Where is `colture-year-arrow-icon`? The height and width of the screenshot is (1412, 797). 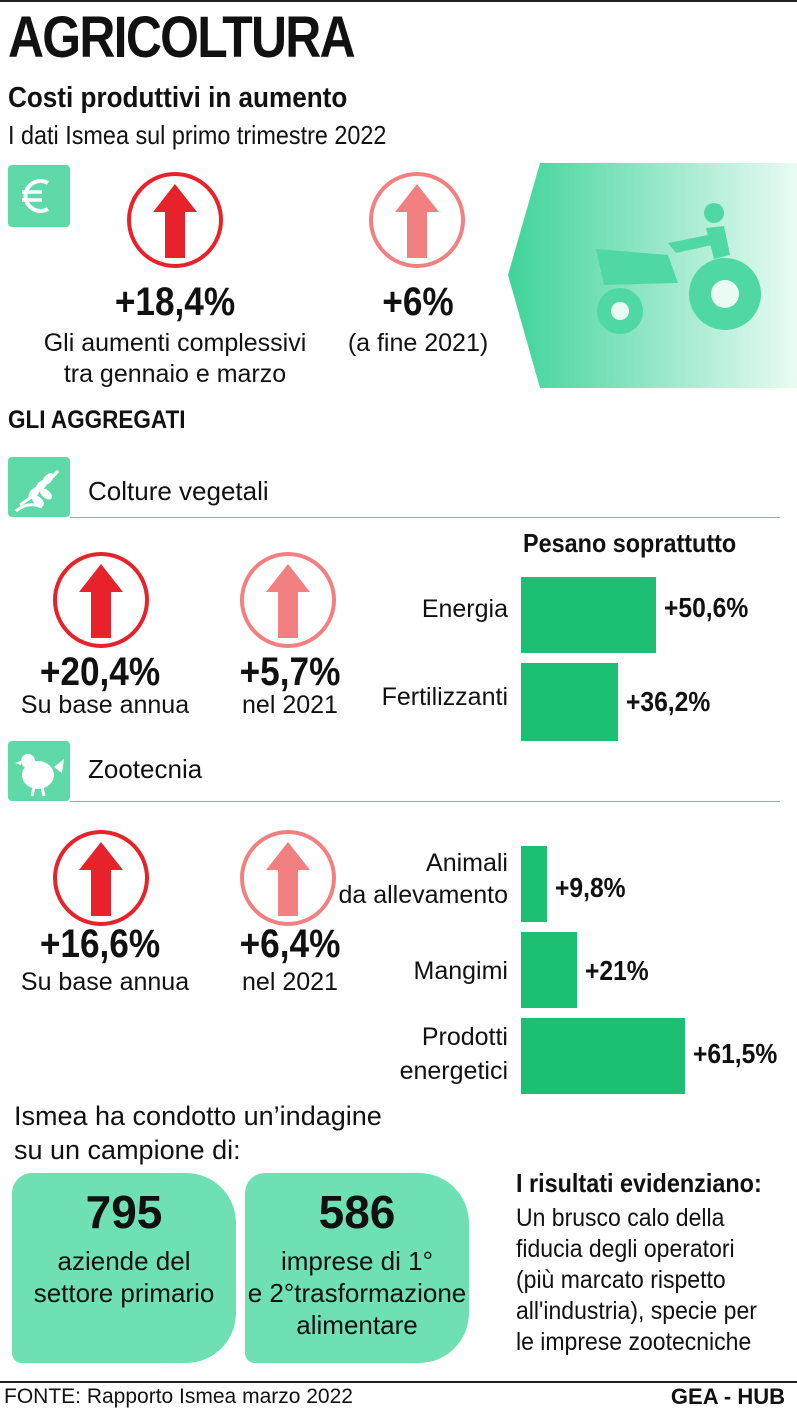
colture-year-arrow-icon is located at coordinates (288, 600).